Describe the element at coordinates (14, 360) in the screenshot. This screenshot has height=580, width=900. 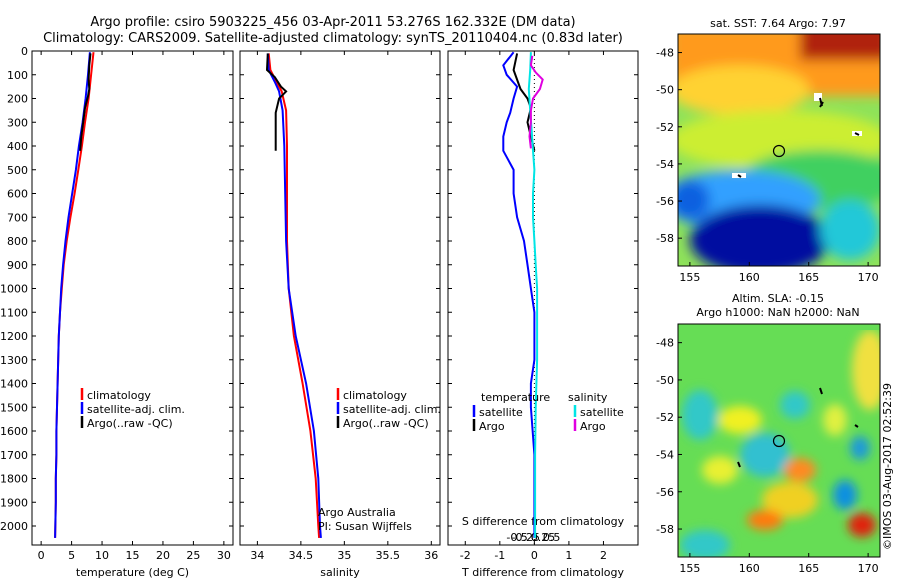
I see `y-tick-label: 1300` at that location.